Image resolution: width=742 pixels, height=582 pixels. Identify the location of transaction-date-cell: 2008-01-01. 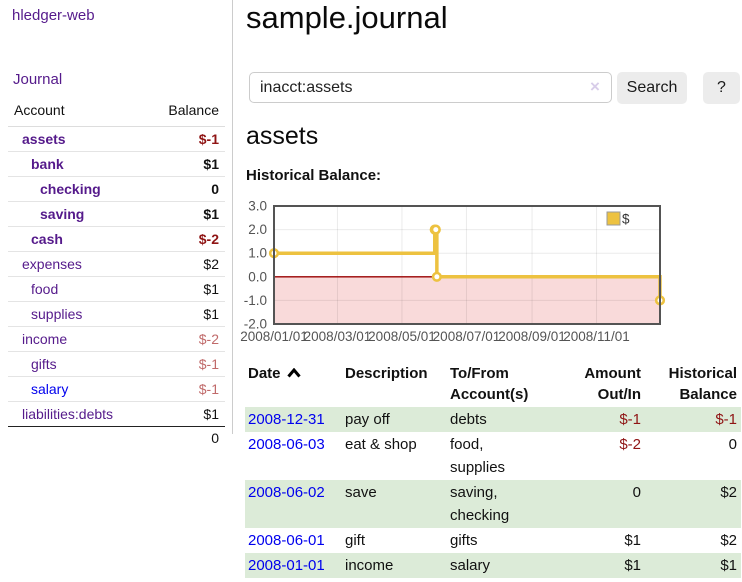
(293, 565).